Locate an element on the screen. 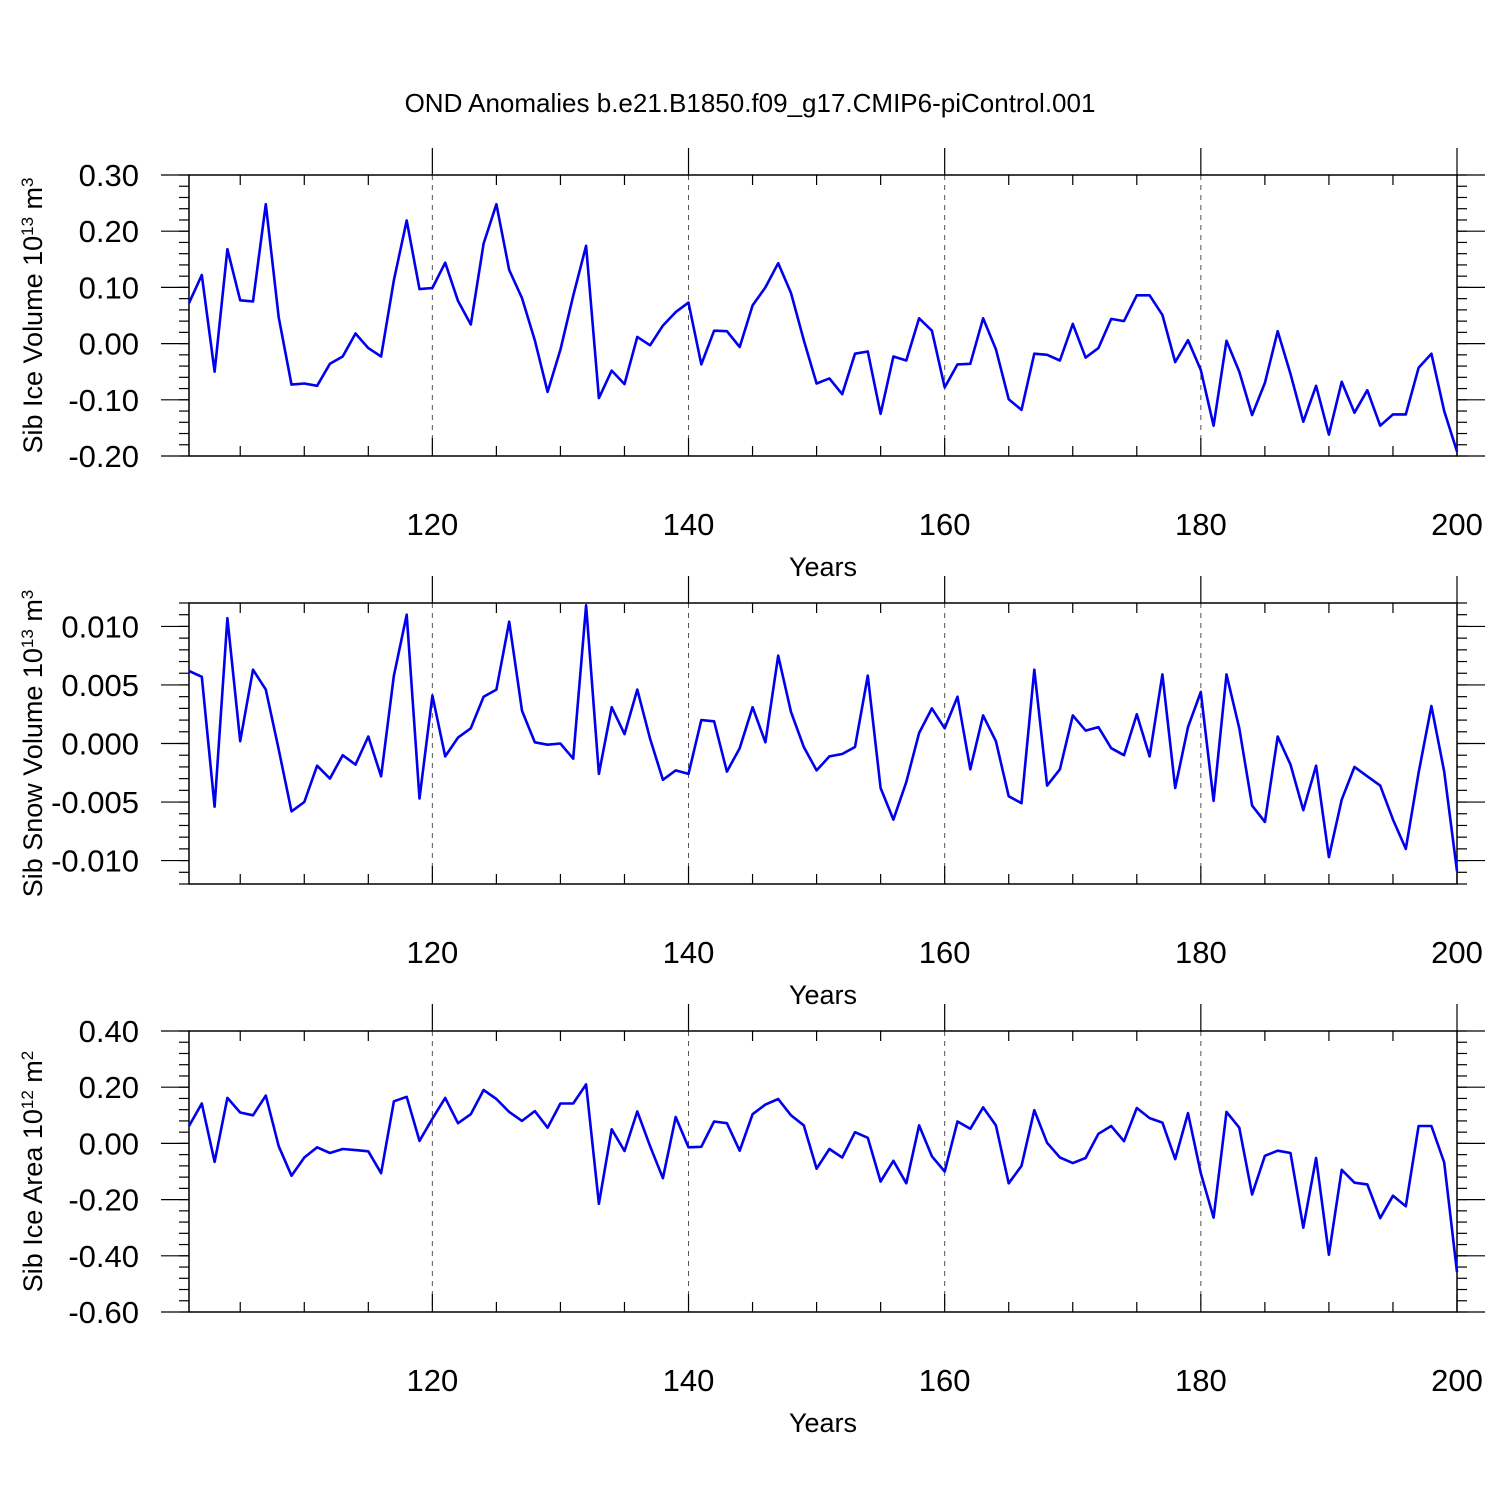 The width and height of the screenshot is (1500, 1500). y-tick-label: 0.10 is located at coordinates (109, 287).